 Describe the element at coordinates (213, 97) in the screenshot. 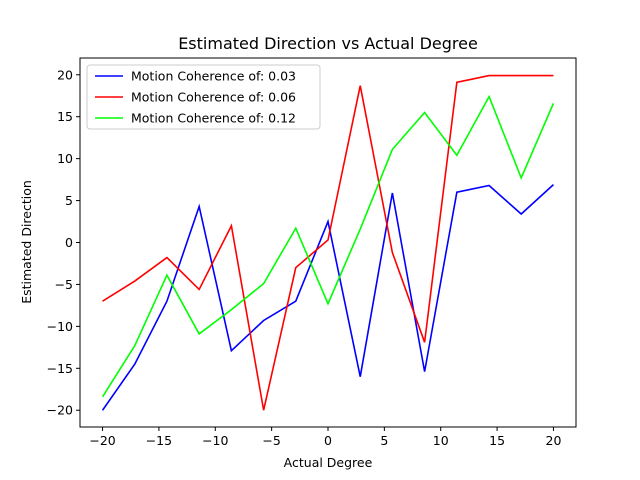

I see `legend-label-2: Motion Coherence of: 0.06` at that location.